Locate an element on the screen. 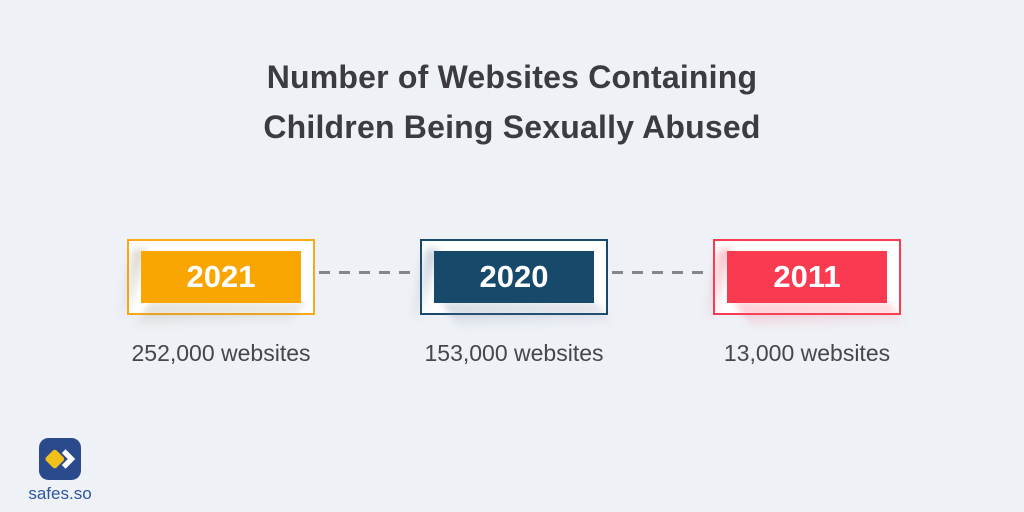  timeline-card-2011: 2011 13,000 websites is located at coordinates (803, 302).